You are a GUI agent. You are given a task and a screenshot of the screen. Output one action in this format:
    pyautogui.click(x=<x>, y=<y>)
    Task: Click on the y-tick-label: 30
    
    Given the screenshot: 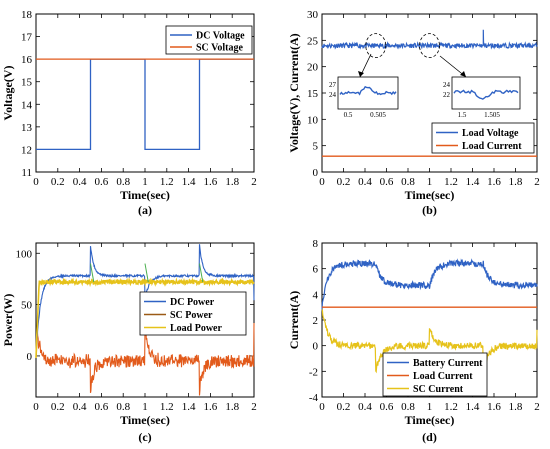 What is the action you would take?
    pyautogui.click(x=313, y=15)
    